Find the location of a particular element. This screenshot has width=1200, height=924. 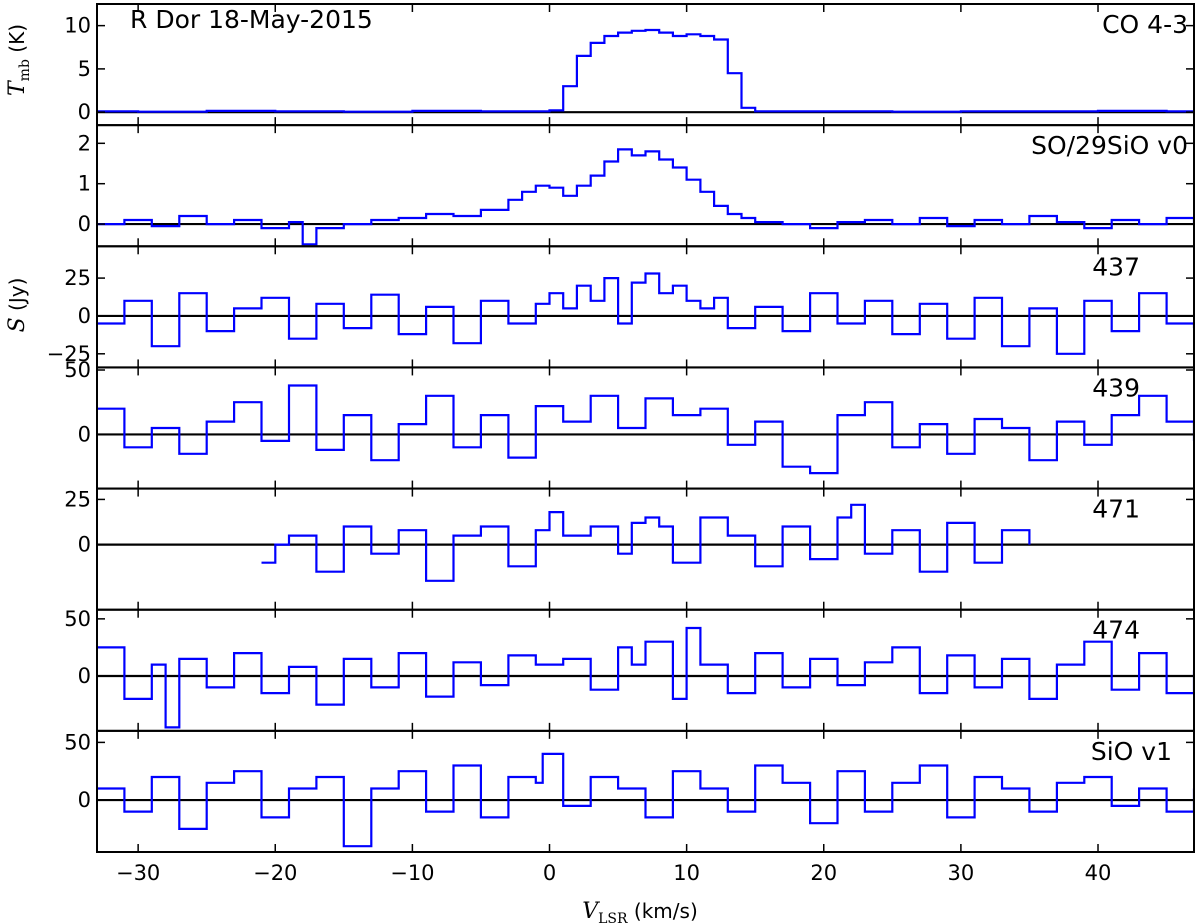

panel-1-series-line is located at coordinates (645, 197).